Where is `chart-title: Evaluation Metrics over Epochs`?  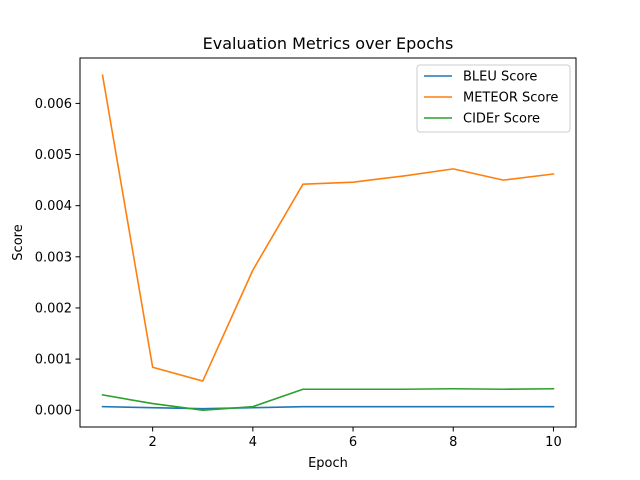 chart-title: Evaluation Metrics over Epochs is located at coordinates (328, 43).